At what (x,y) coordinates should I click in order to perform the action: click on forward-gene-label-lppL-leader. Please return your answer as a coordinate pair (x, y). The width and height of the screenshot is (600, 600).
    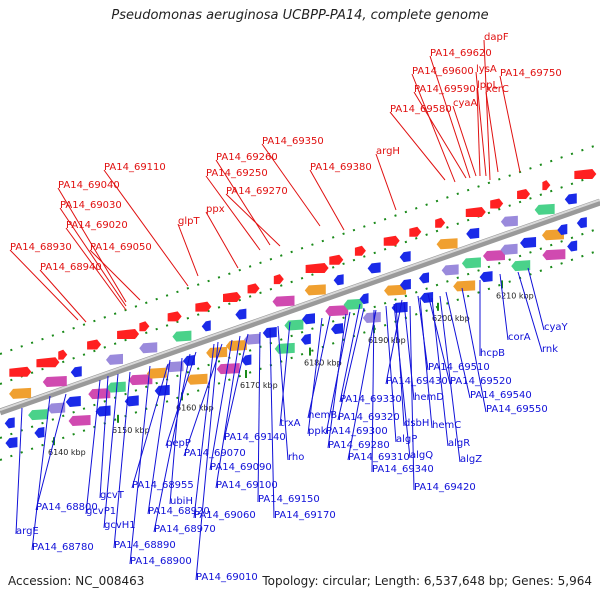
    Looking at the image, I should click on (478, 132).